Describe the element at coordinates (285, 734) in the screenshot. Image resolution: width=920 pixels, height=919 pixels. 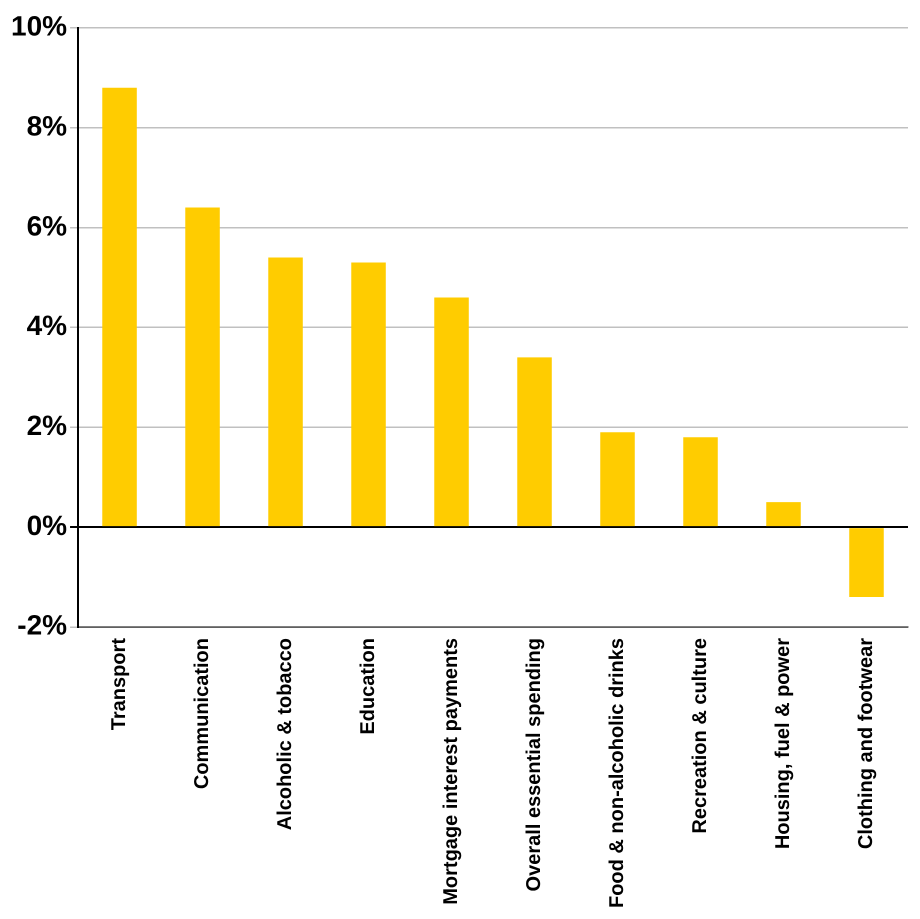
I see `x-tick-label: Alcoholic & tobacco` at that location.